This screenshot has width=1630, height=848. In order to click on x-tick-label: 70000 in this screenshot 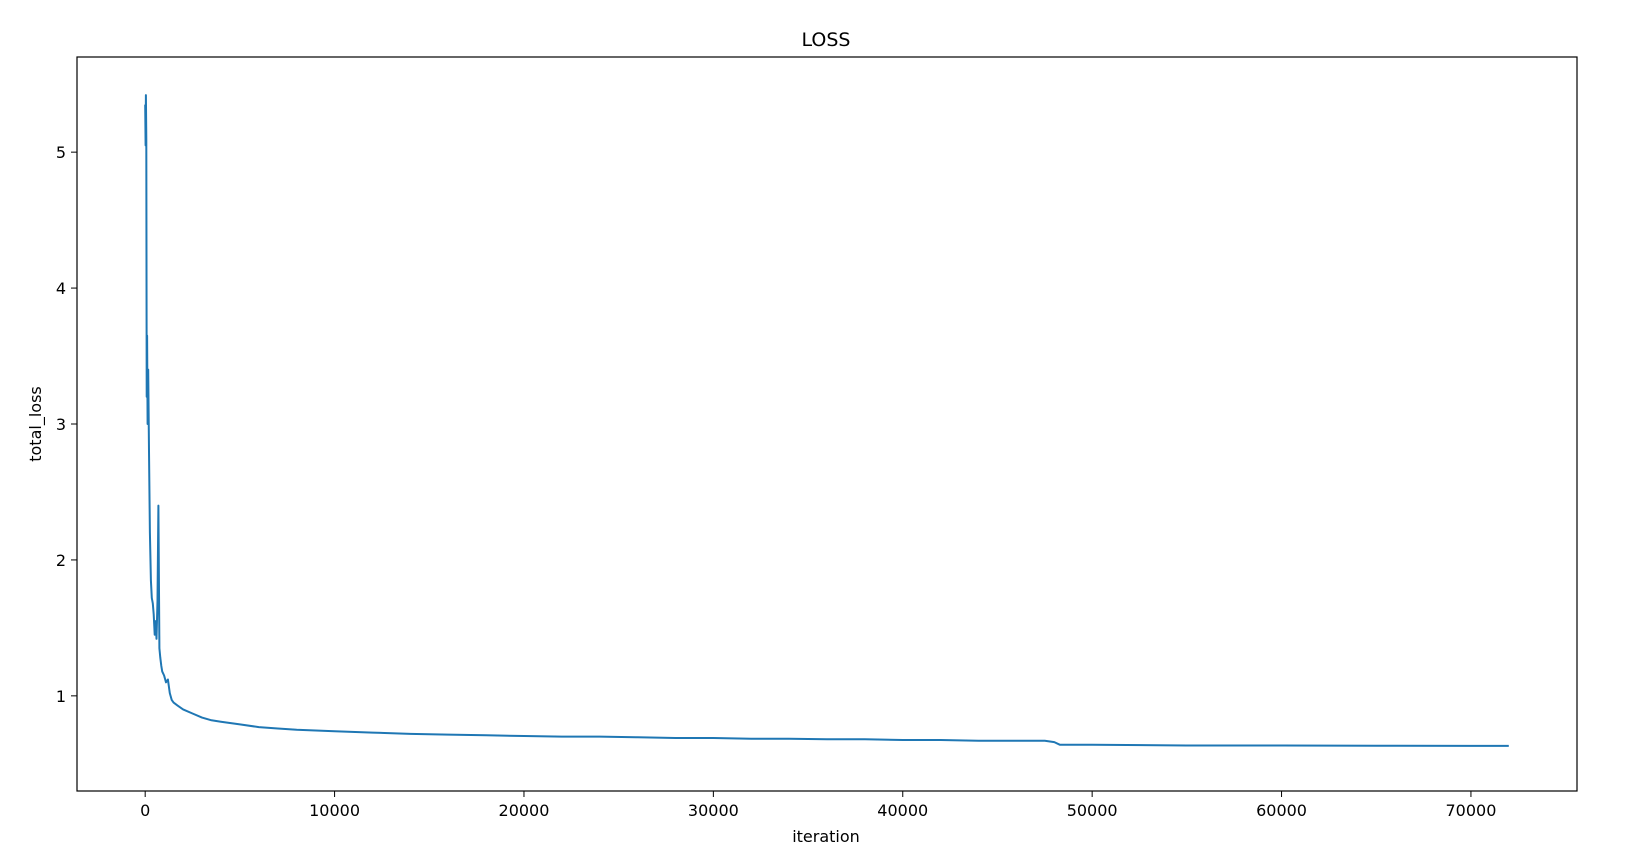, I will do `click(1470, 810)`.